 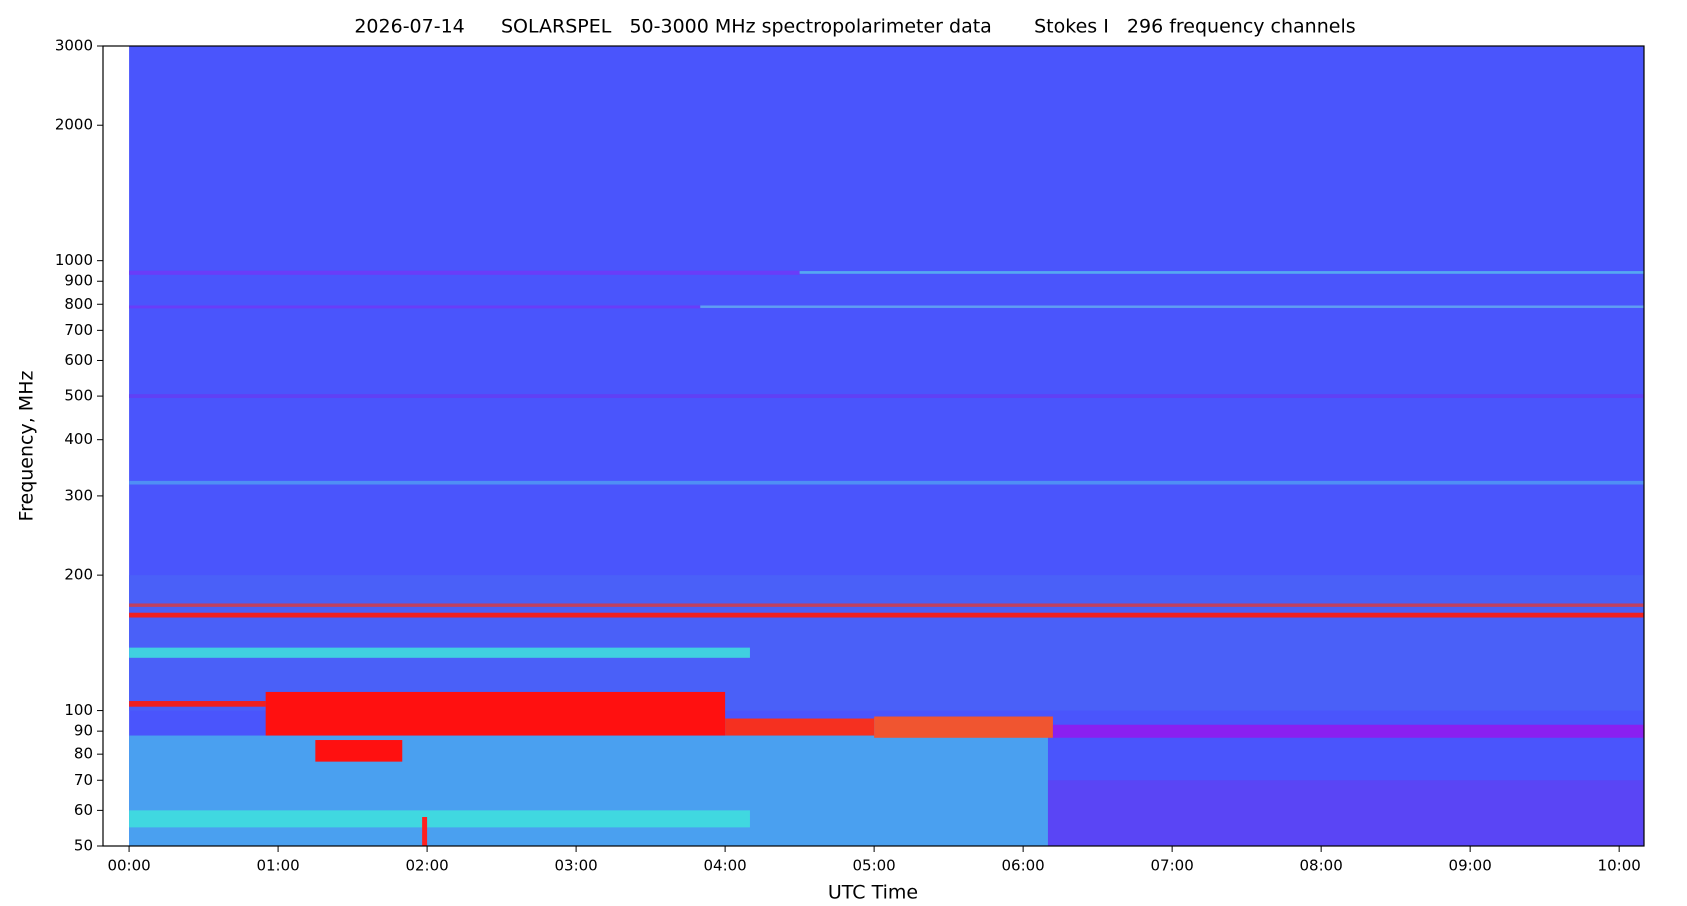 I want to click on y-tick-label: 100, so click(x=78, y=710).